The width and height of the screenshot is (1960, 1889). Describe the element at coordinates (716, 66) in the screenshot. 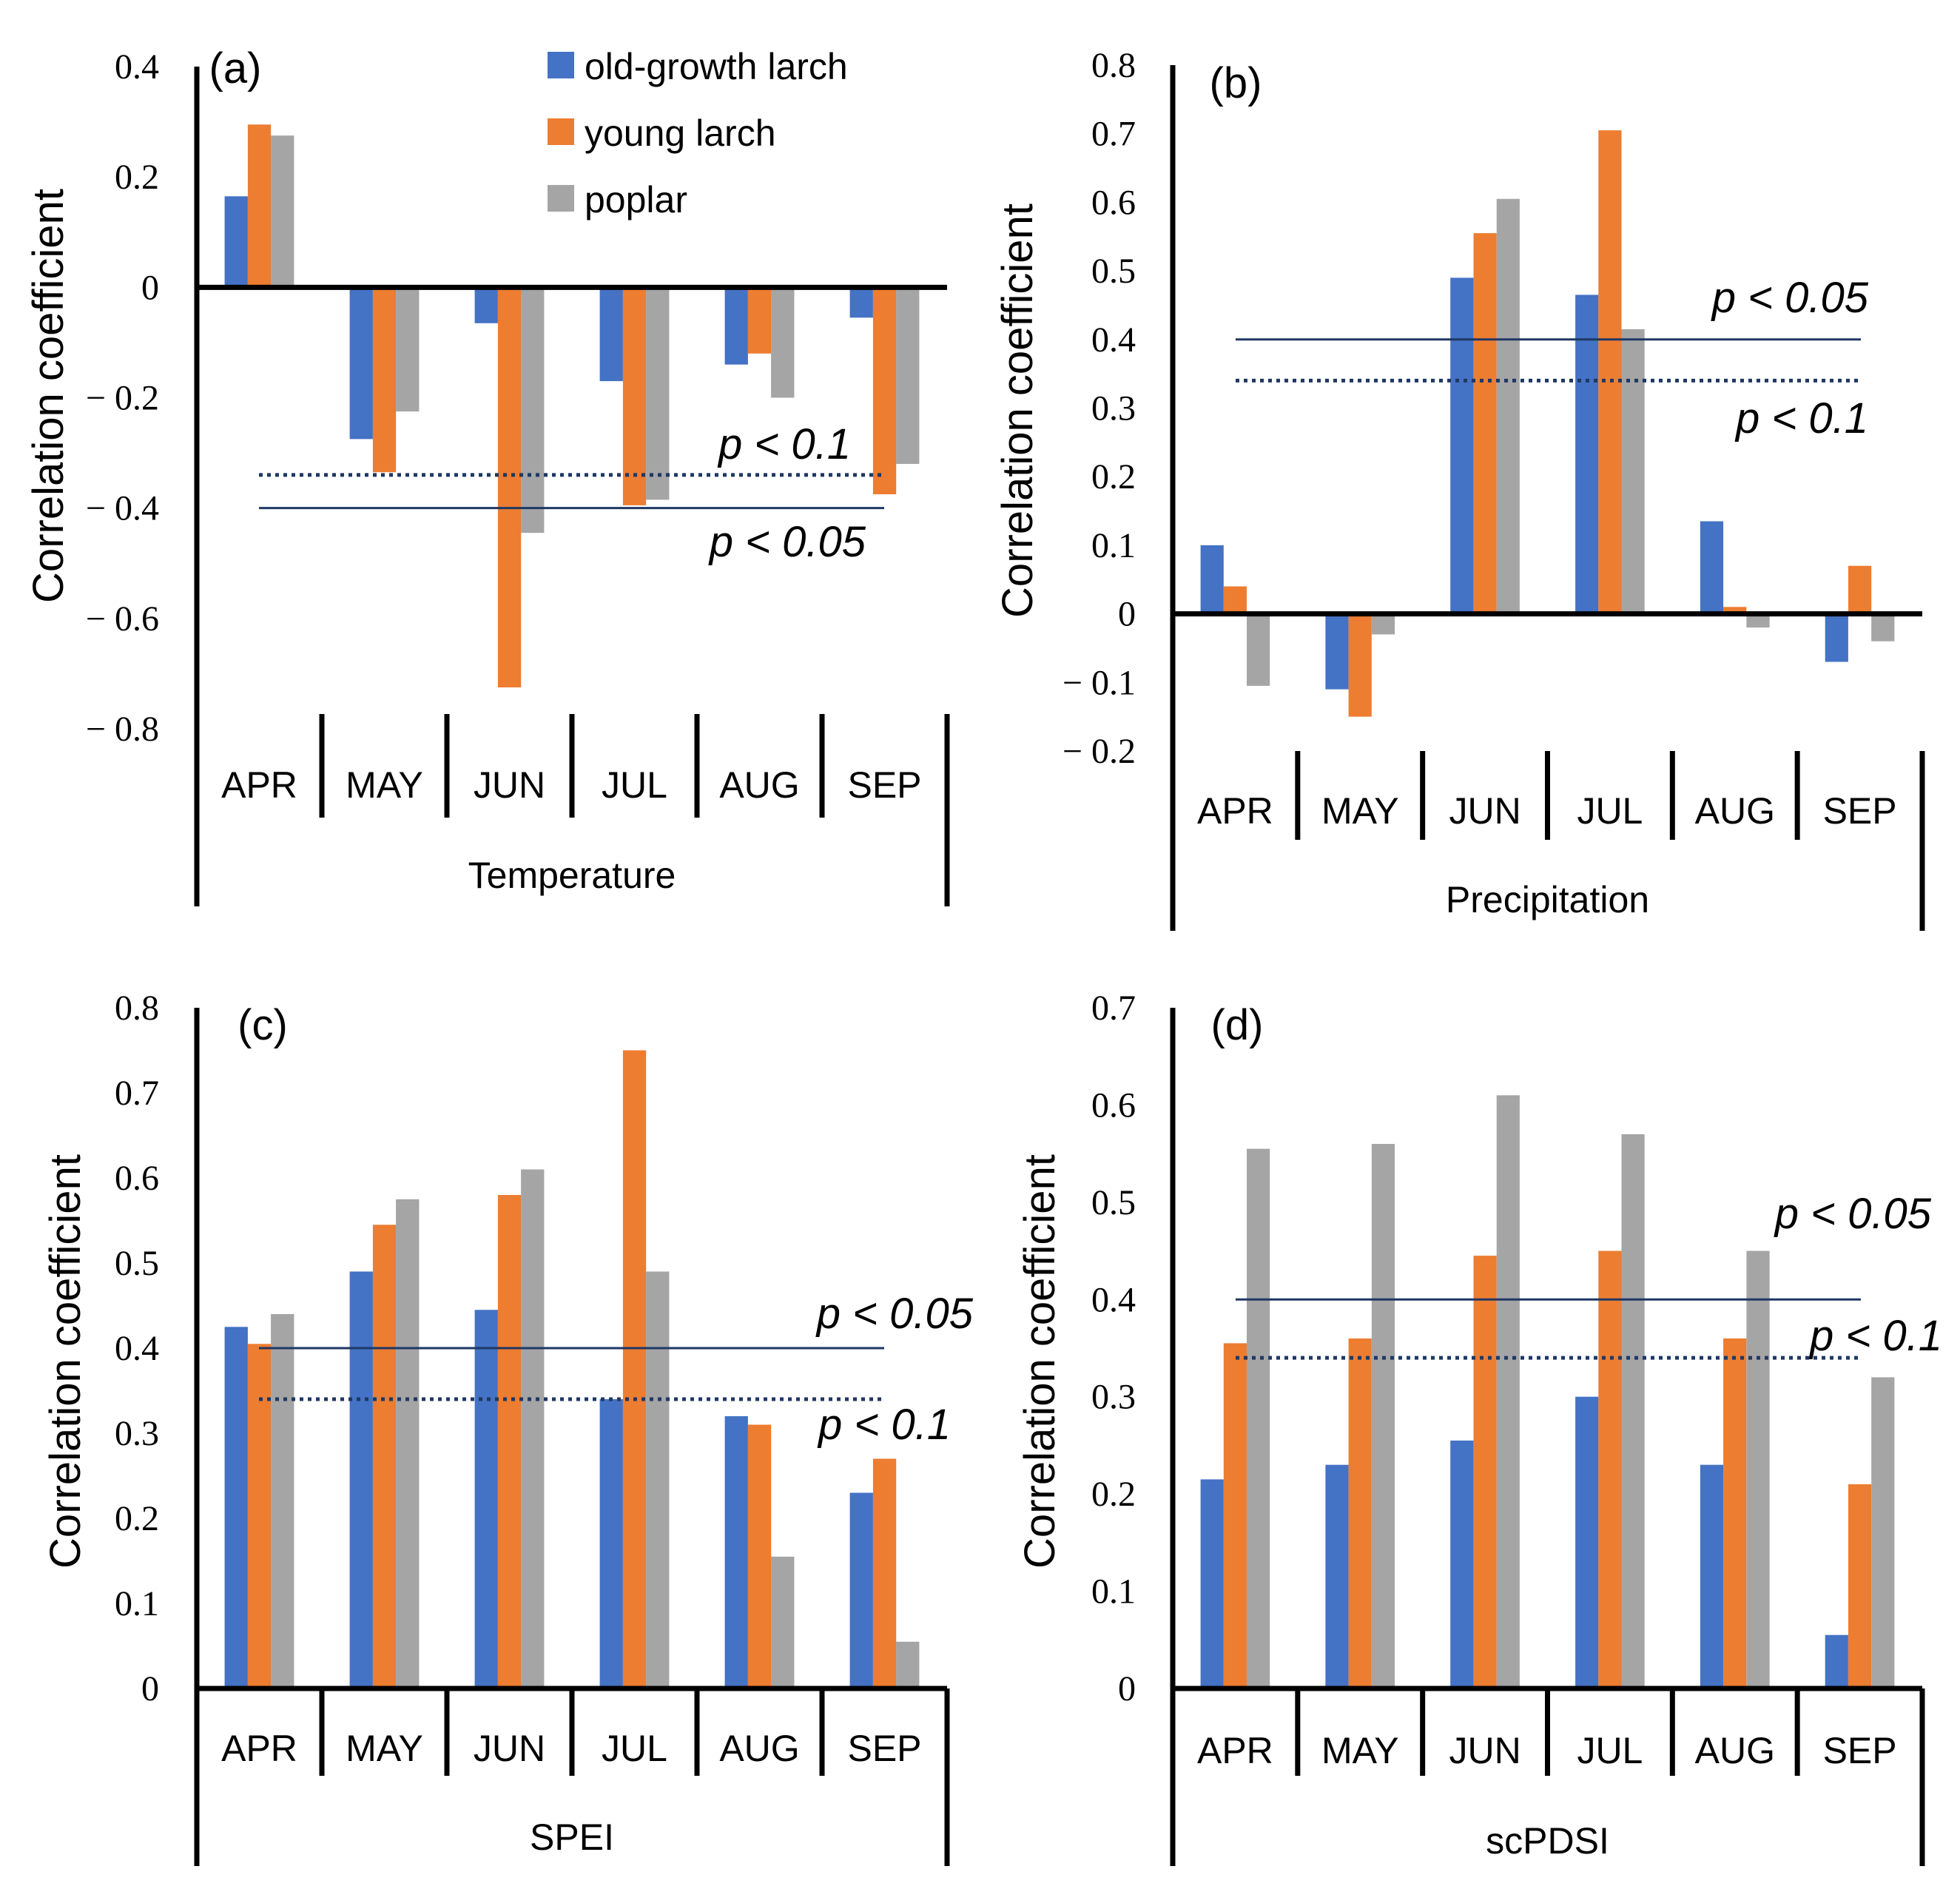

I see `legend-label-old-growth-larch: old-growth larch` at that location.